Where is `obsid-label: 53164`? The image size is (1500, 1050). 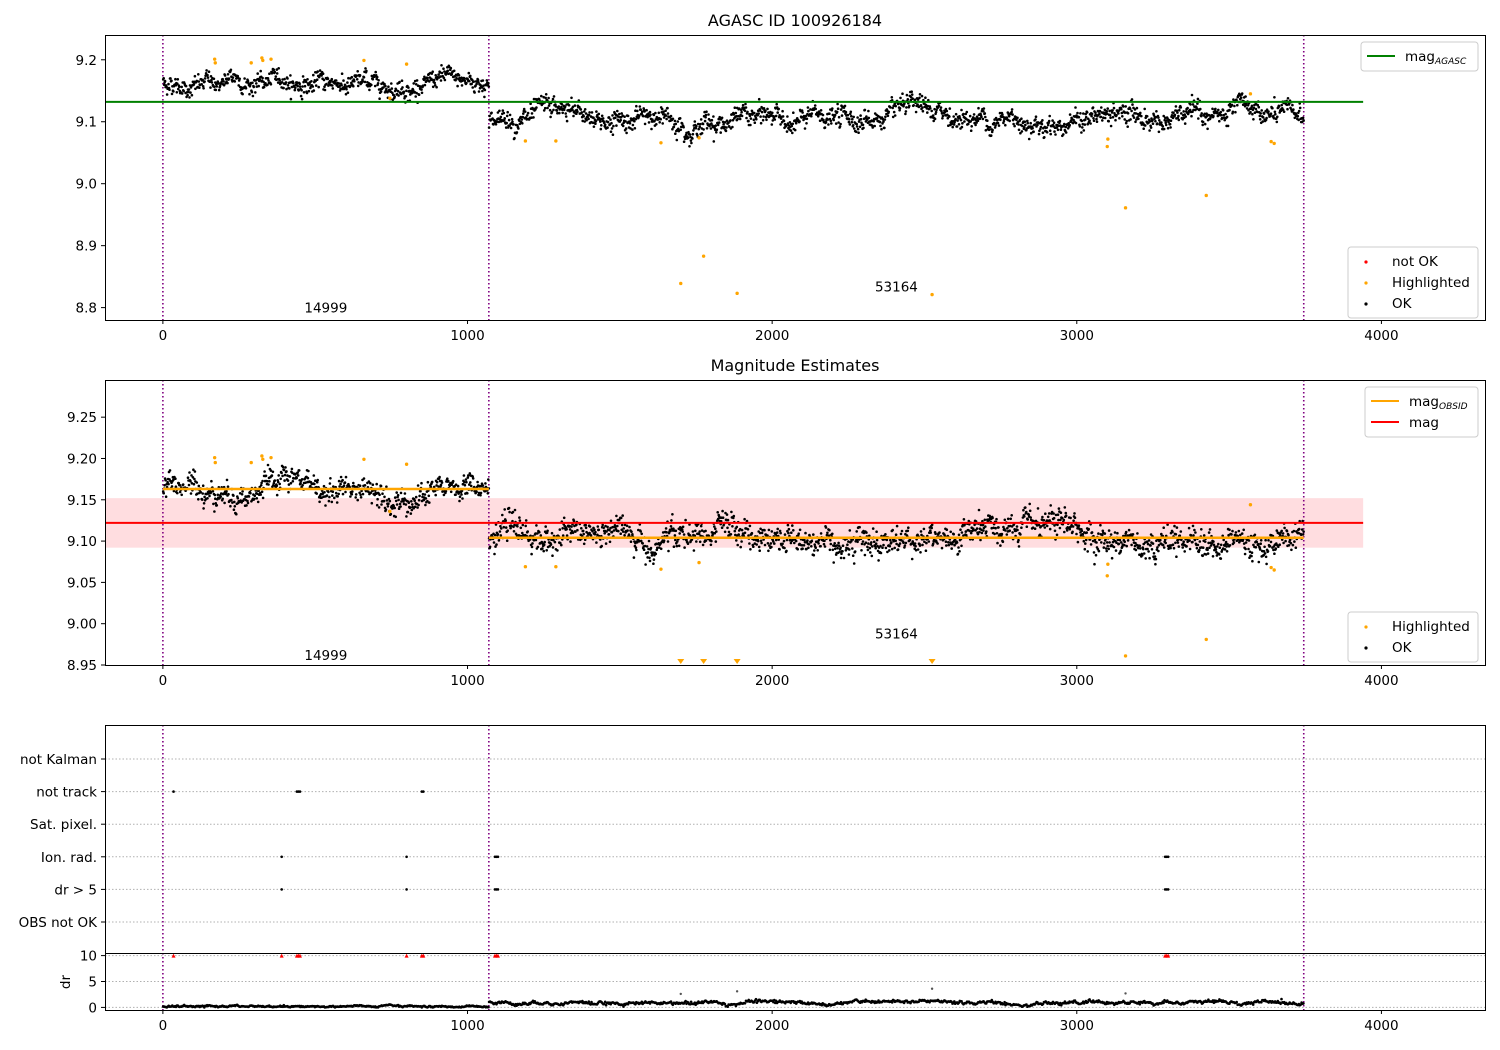
obsid-label: 53164 is located at coordinates (896, 635).